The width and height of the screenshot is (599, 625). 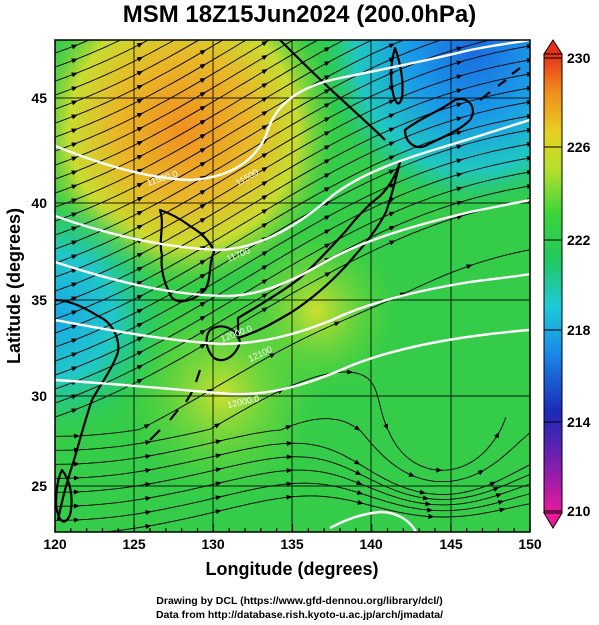 I want to click on y-tick-label: 30, so click(x=39, y=396).